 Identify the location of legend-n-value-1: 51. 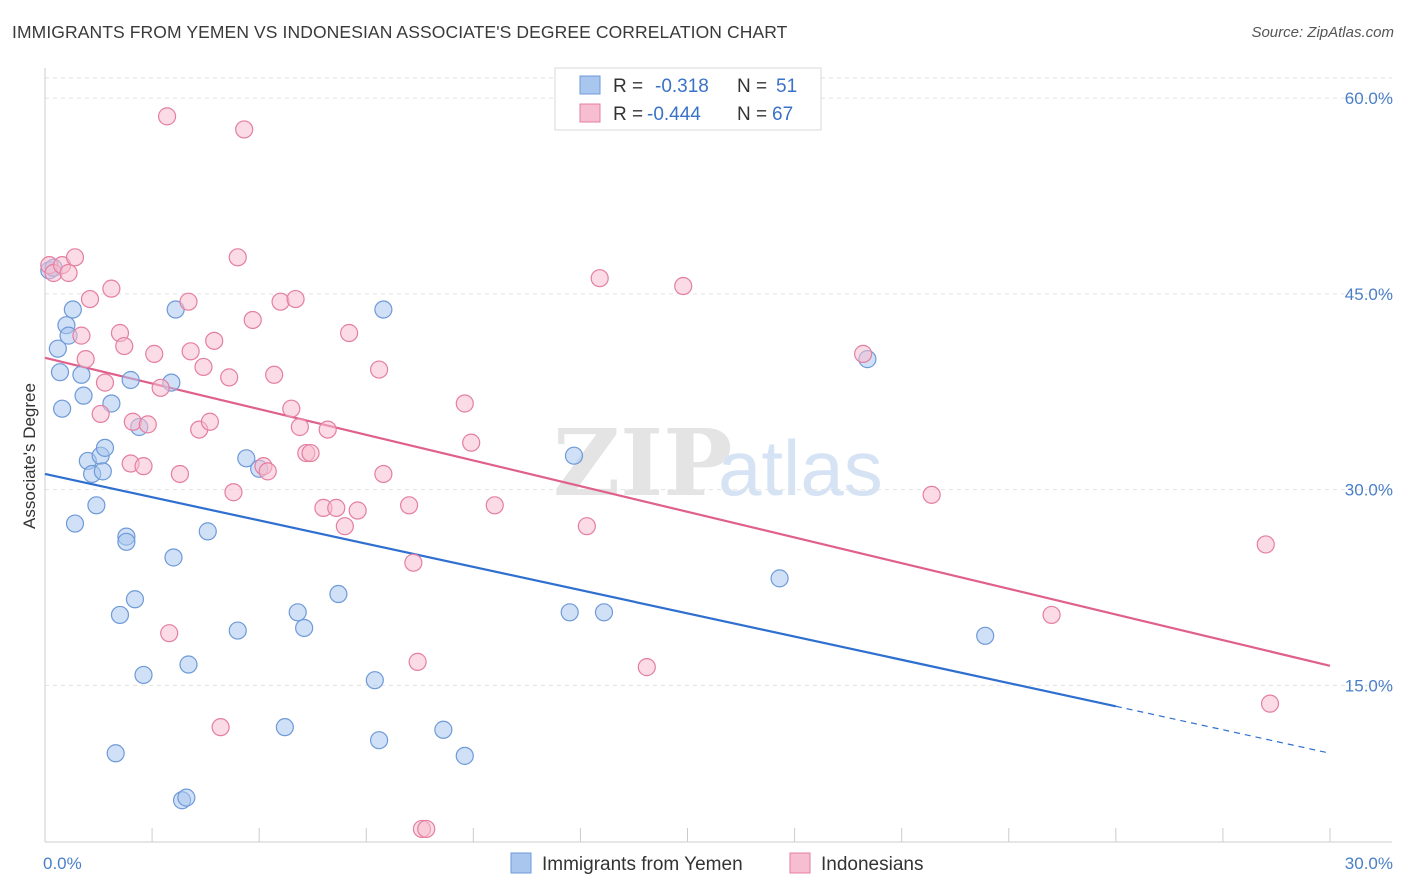
(786, 86).